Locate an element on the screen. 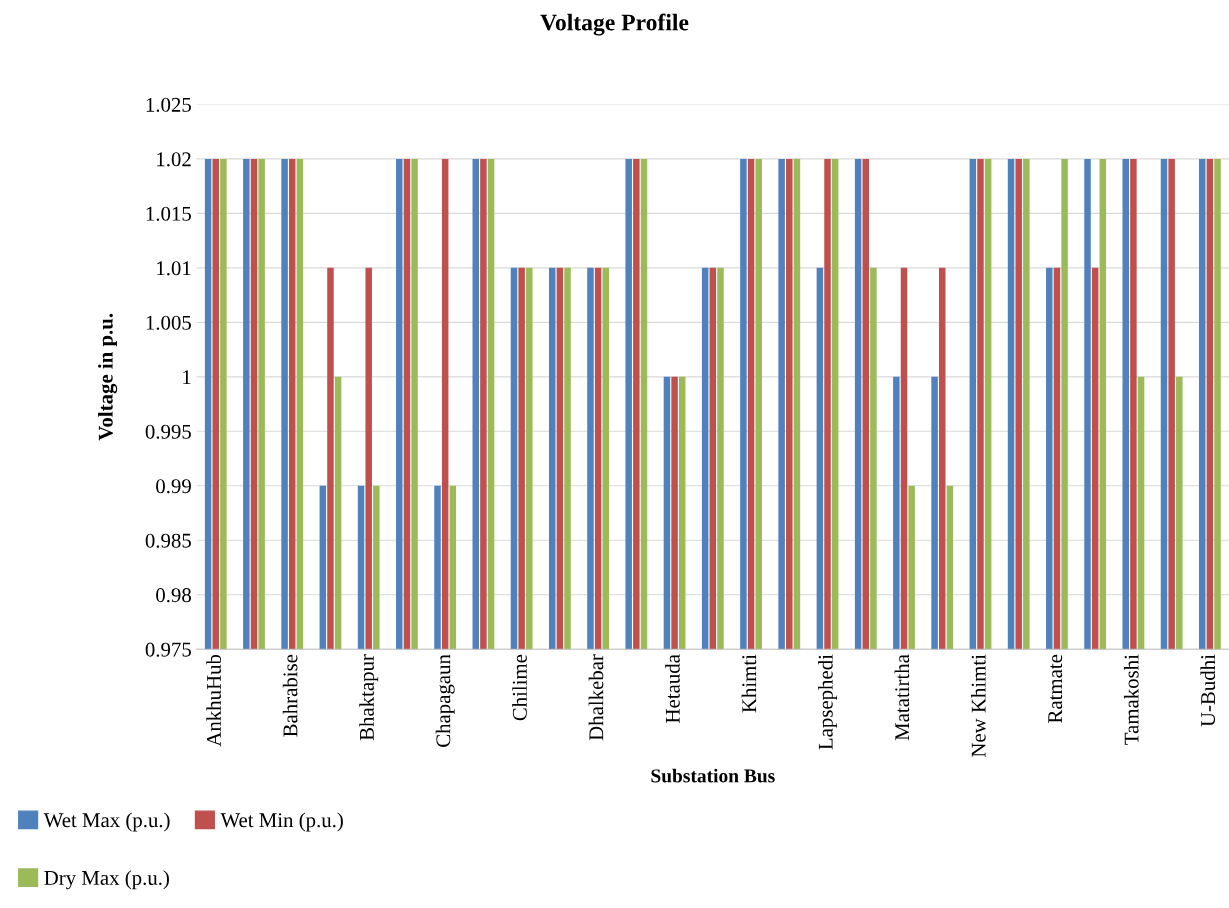  y-tick-label: 1 is located at coordinates (187, 377).